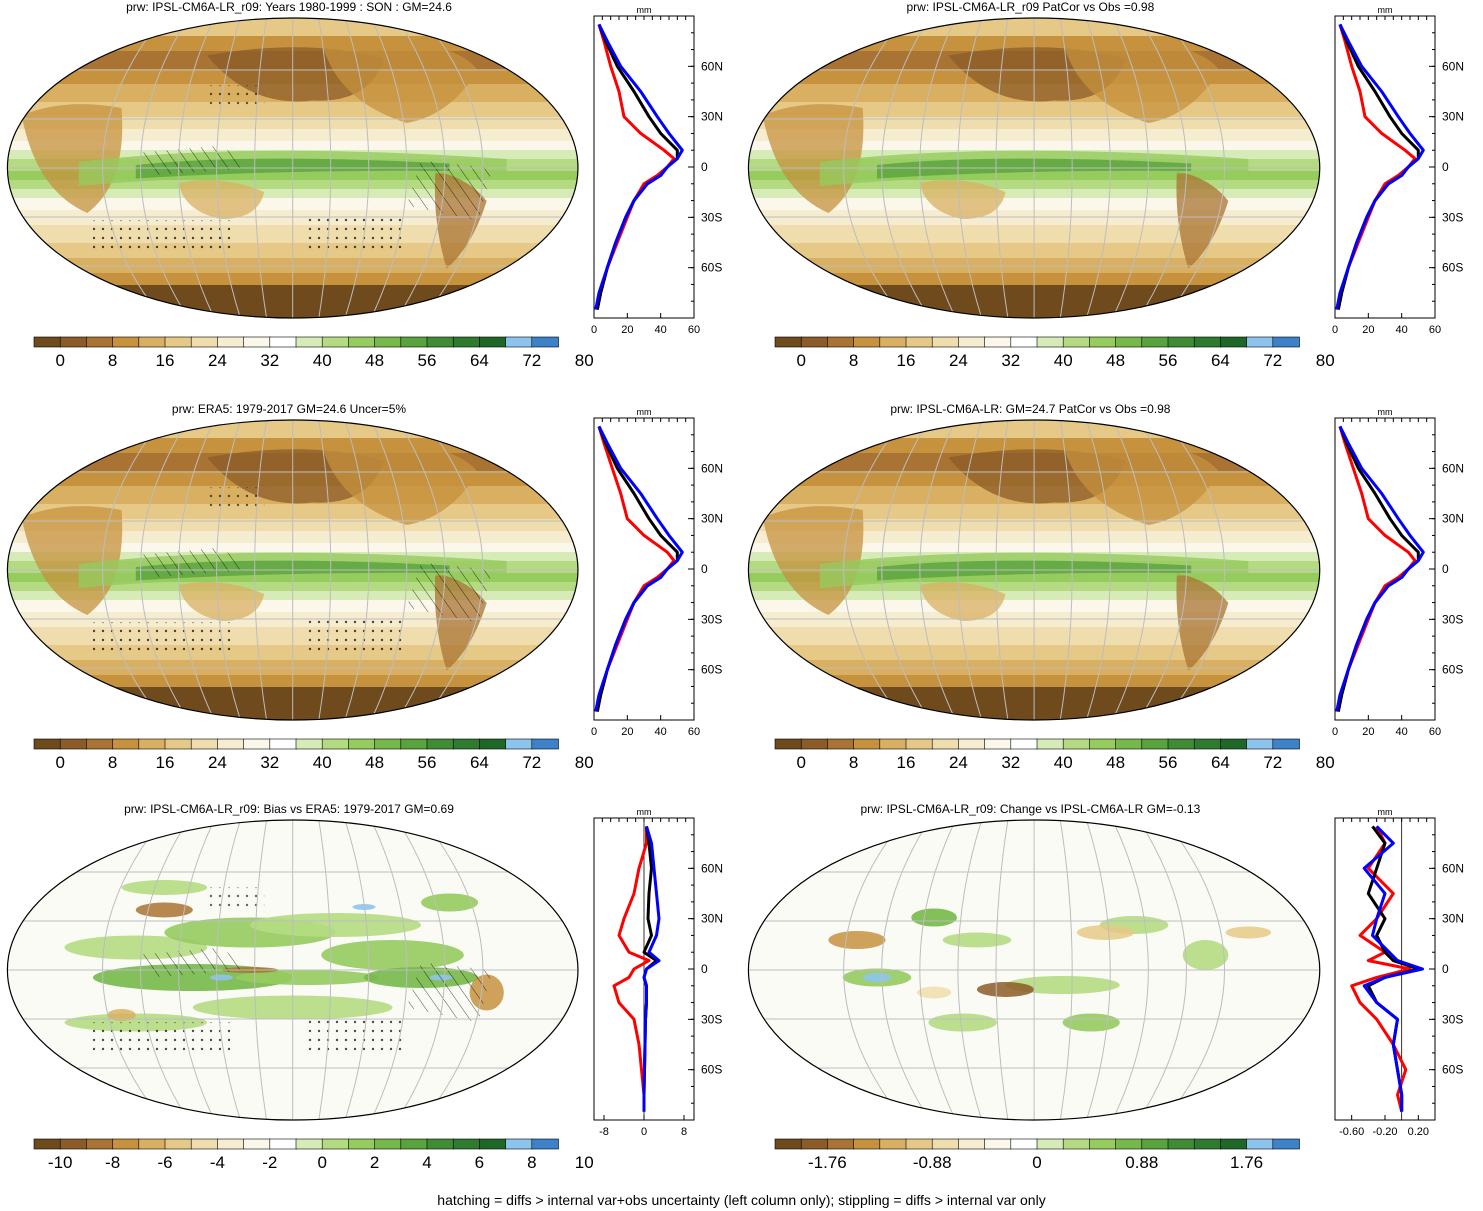  I want to click on zonal-lat-tick-label: 30S, so click(1452, 619).